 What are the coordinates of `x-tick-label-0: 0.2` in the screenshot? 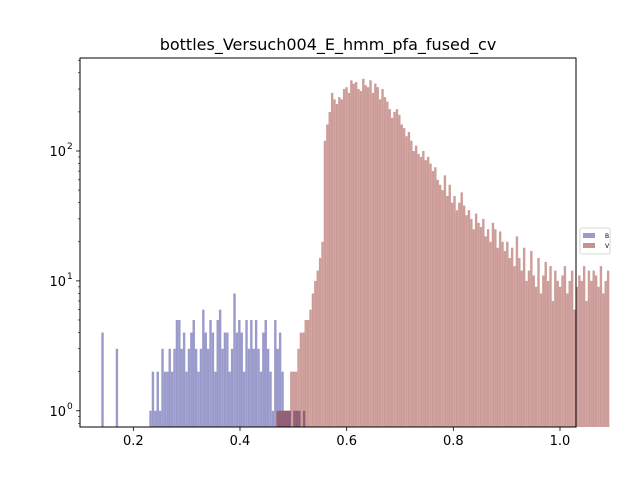 It's located at (133, 441).